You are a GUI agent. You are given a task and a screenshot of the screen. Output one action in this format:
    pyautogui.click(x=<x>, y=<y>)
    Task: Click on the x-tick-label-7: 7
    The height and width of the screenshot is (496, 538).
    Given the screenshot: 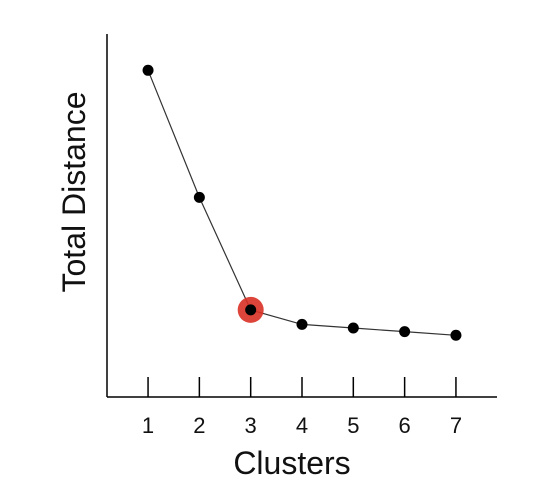 What is the action you would take?
    pyautogui.click(x=456, y=425)
    